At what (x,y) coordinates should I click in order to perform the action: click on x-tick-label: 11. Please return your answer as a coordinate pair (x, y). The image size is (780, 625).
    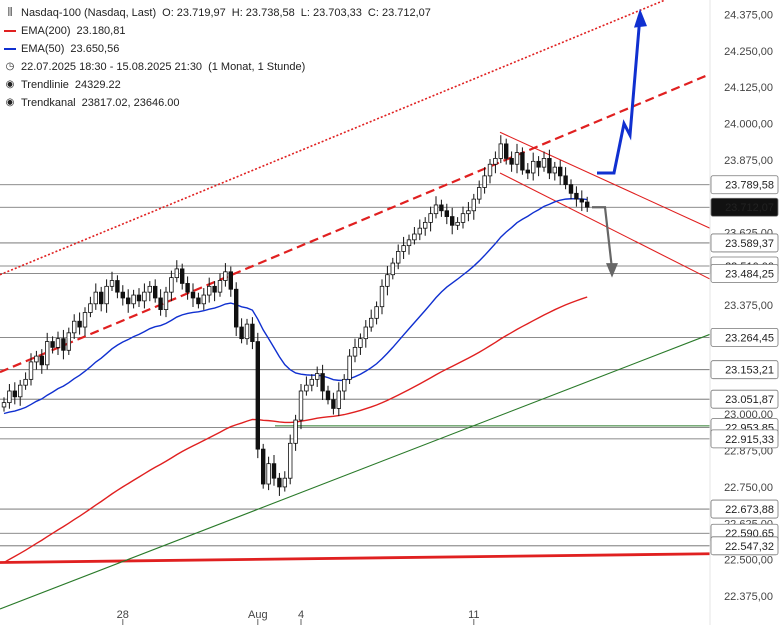
    Looking at the image, I should click on (473, 615).